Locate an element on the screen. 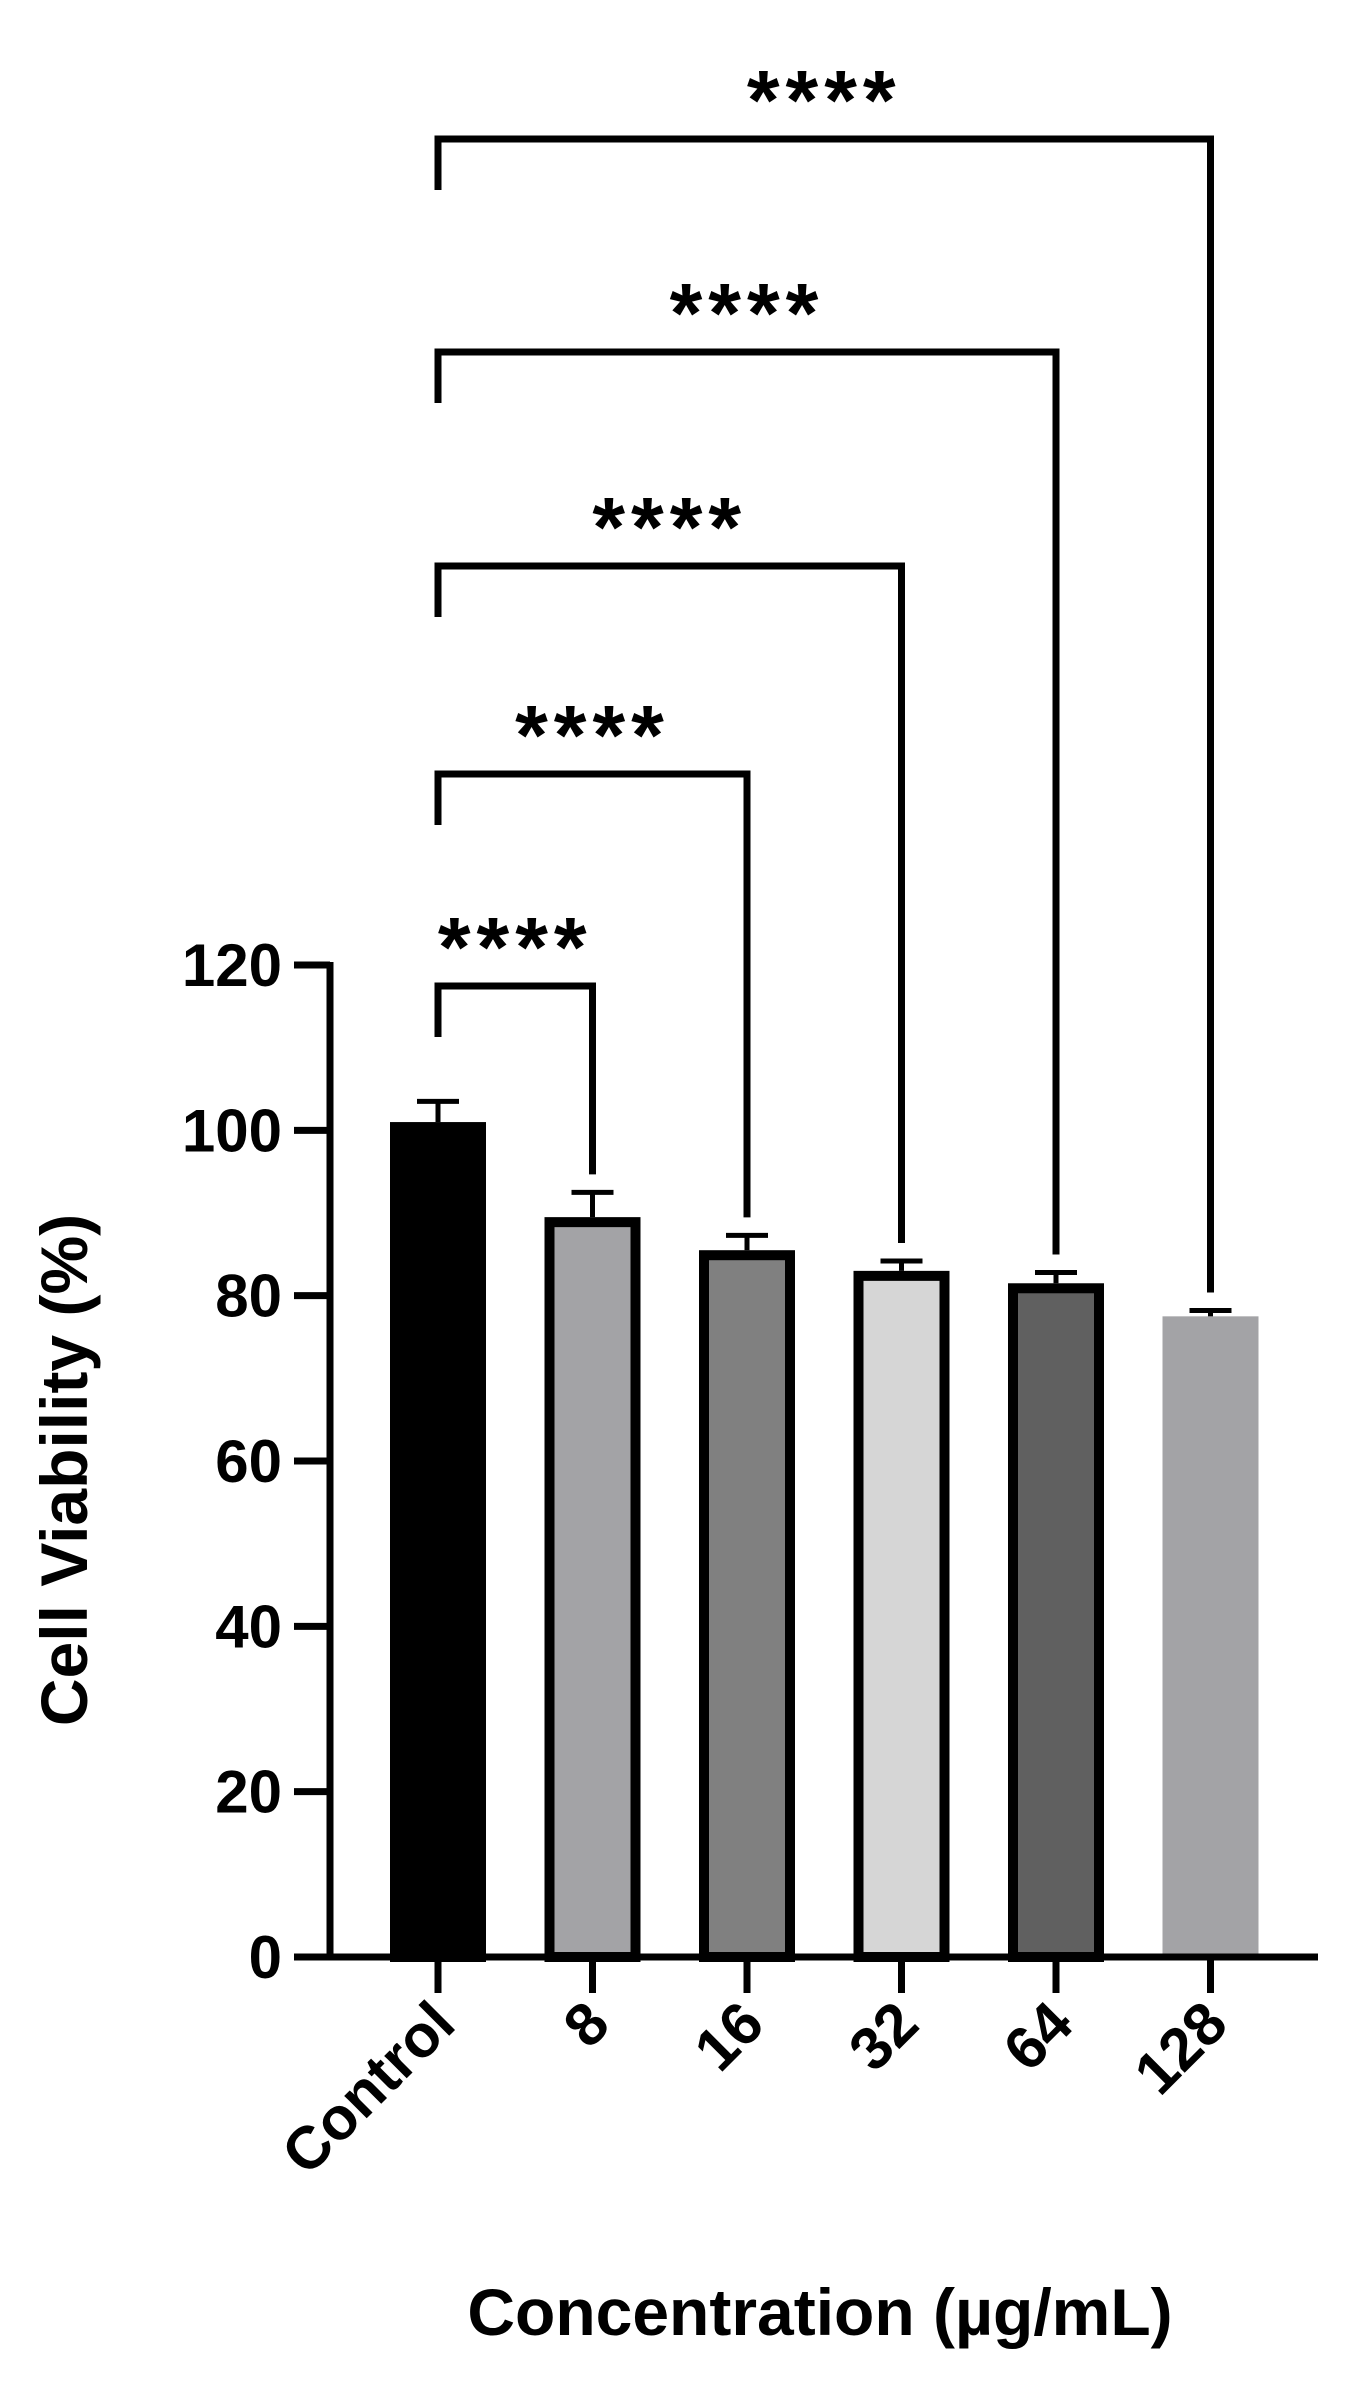 The width and height of the screenshot is (1358, 2400). x-axis-ticks: Control 8 16 32 64 128 is located at coordinates (754, 2072).